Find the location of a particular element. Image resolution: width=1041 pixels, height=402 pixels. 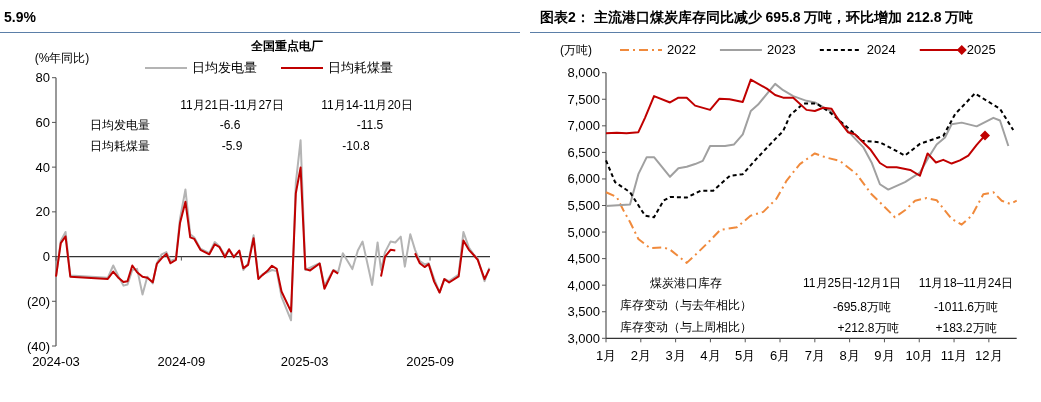

x-tick-label: 1月 is located at coordinates (606, 355).